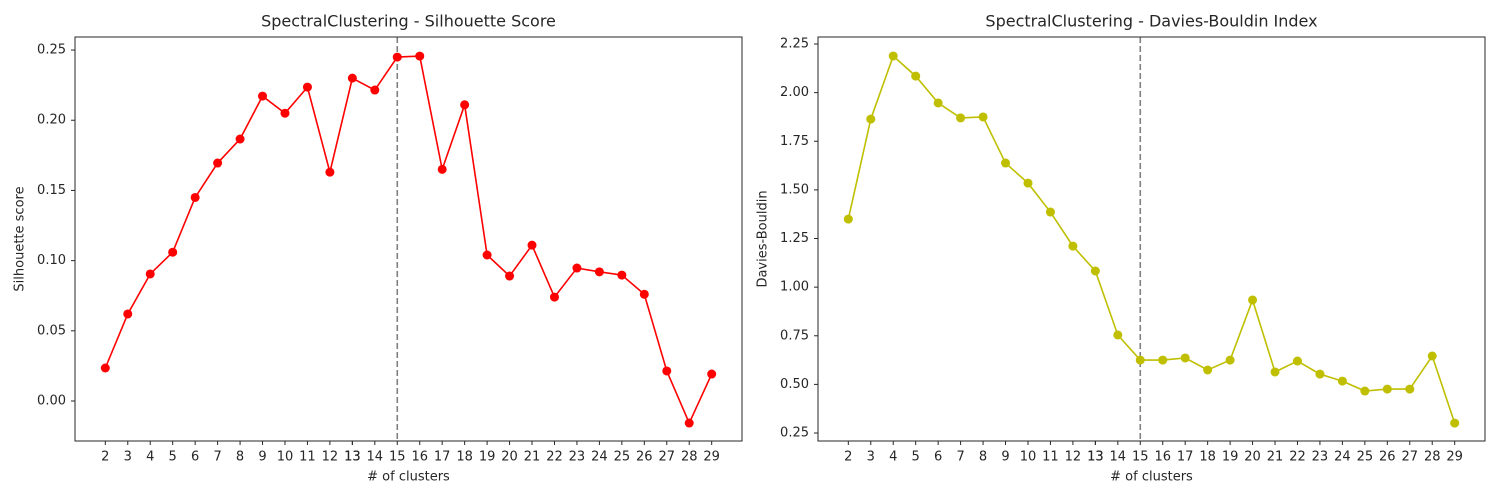  Describe the element at coordinates (105, 457) in the screenshot. I see `x-tick-label: 2` at that location.